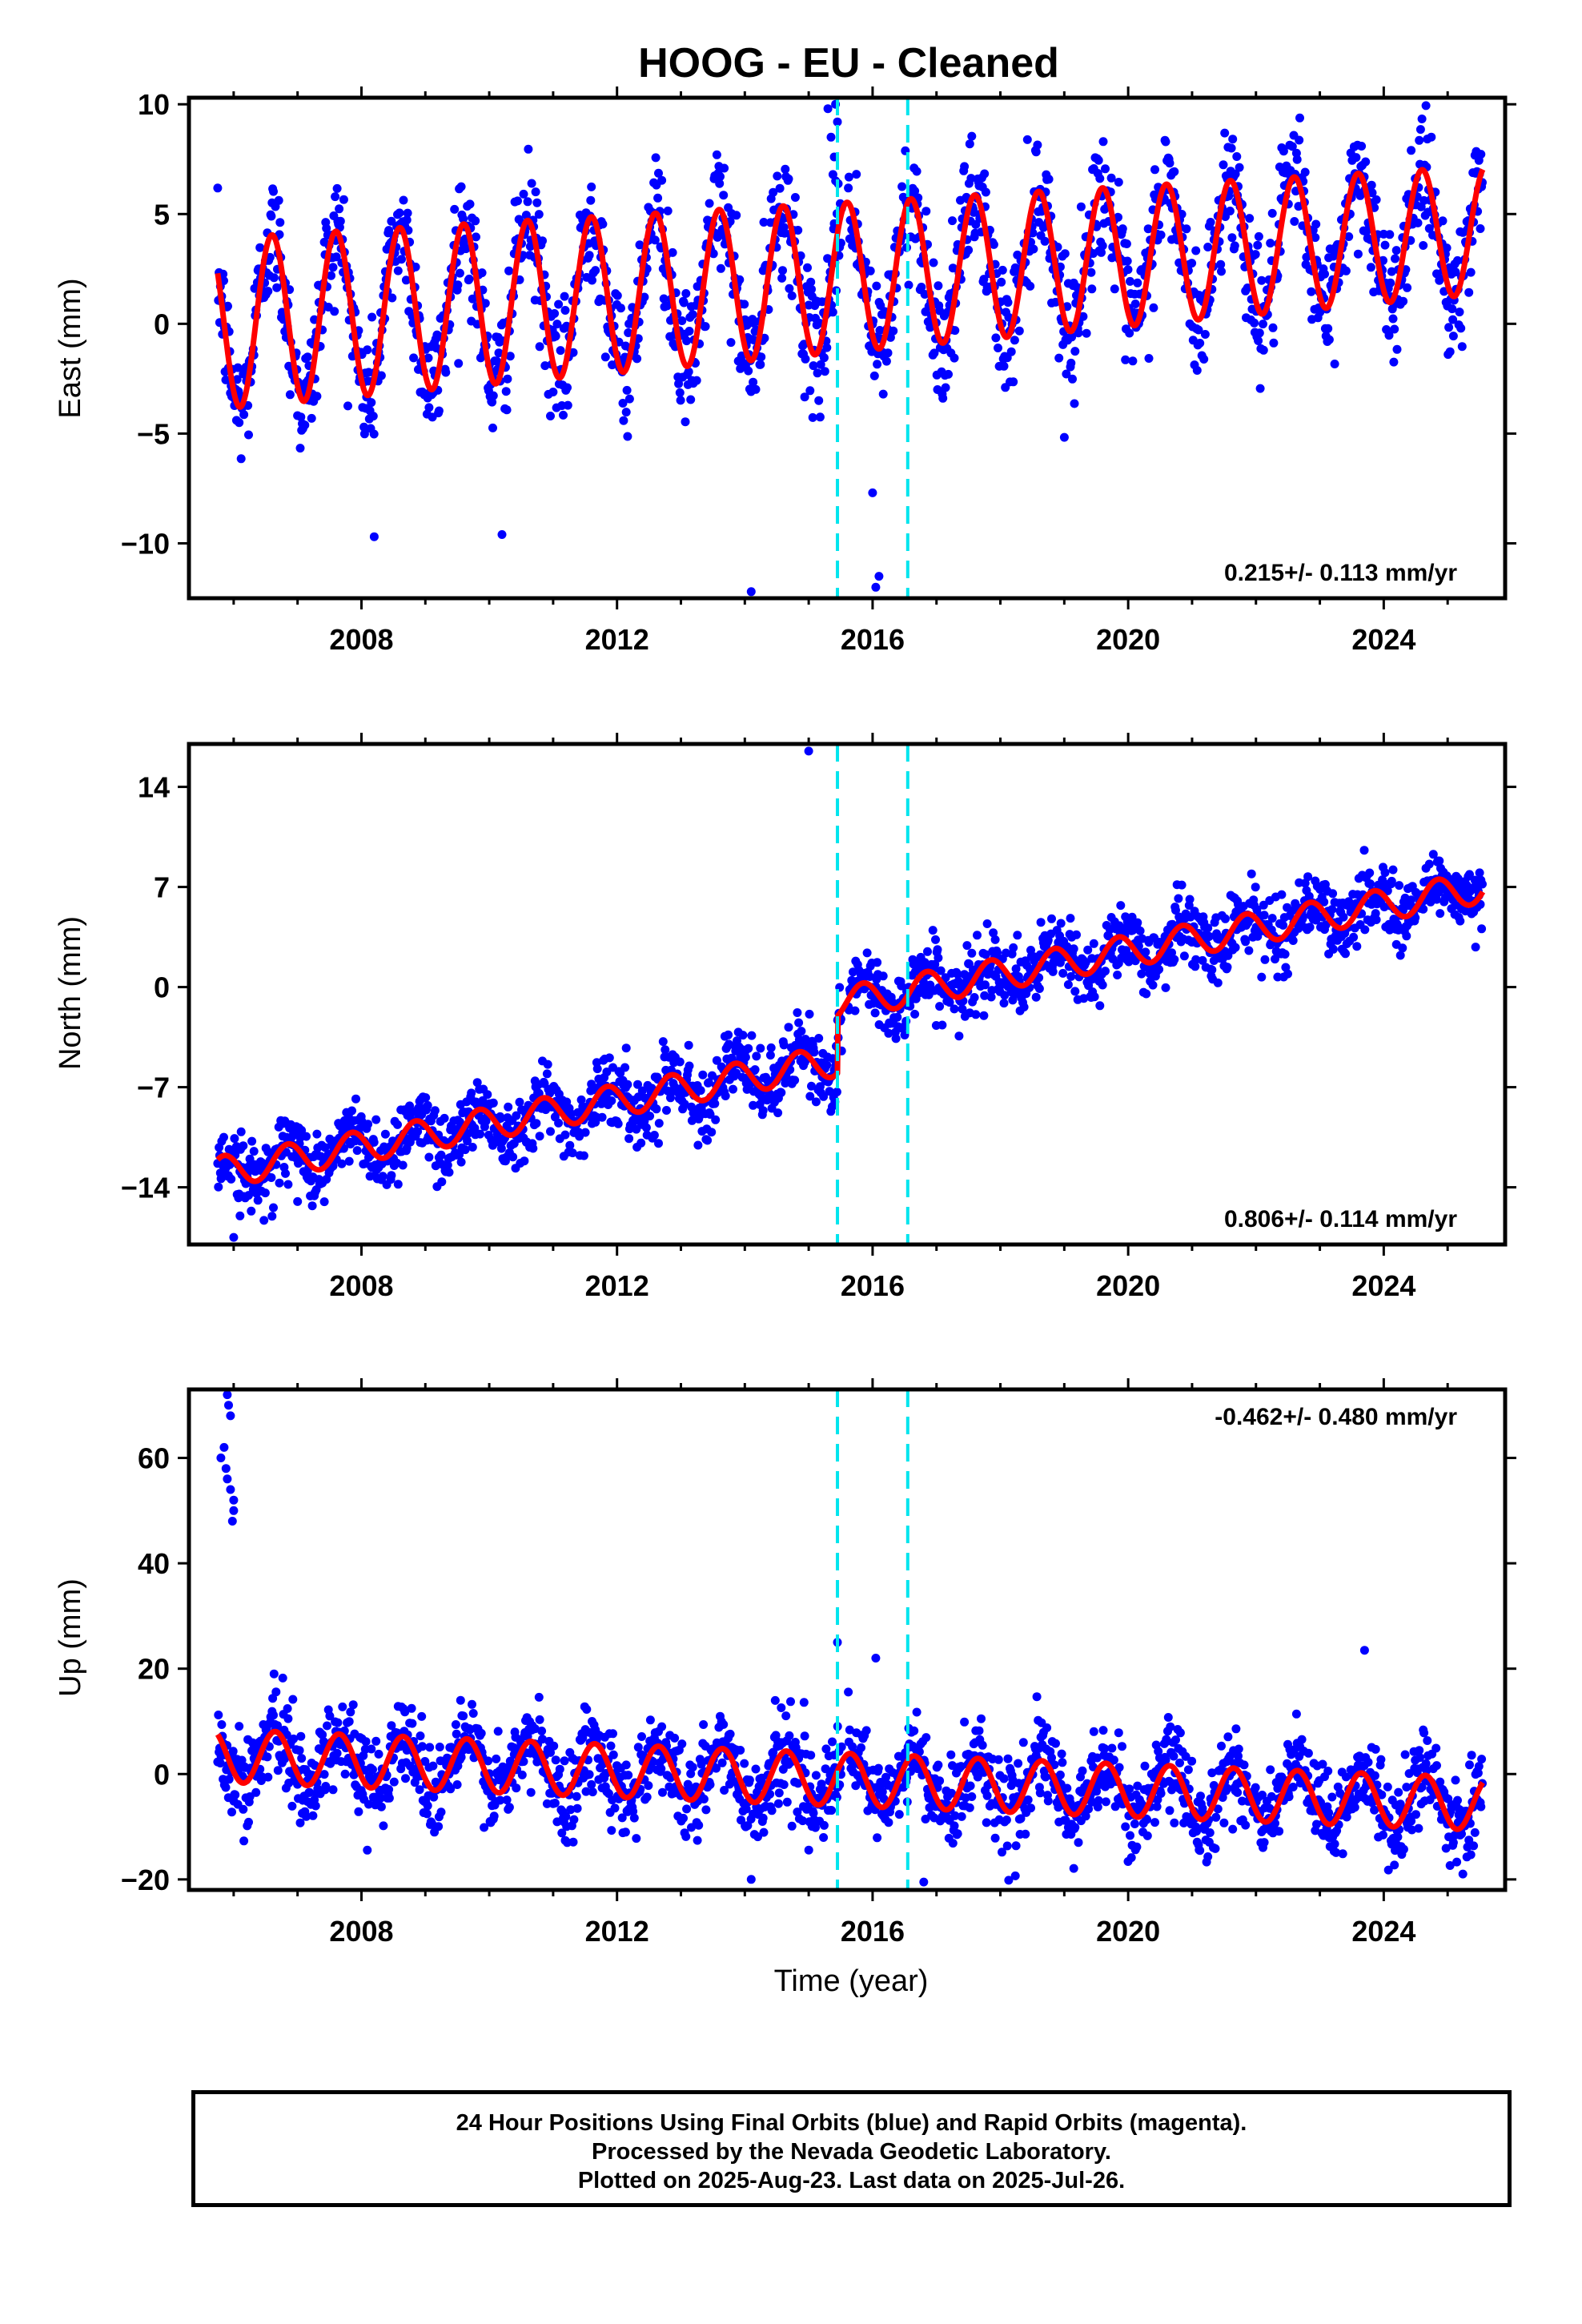 Image resolution: width=1582 pixels, height=2324 pixels. Describe the element at coordinates (617, 1285) in the screenshot. I see `x-tick-label: 2012` at that location.